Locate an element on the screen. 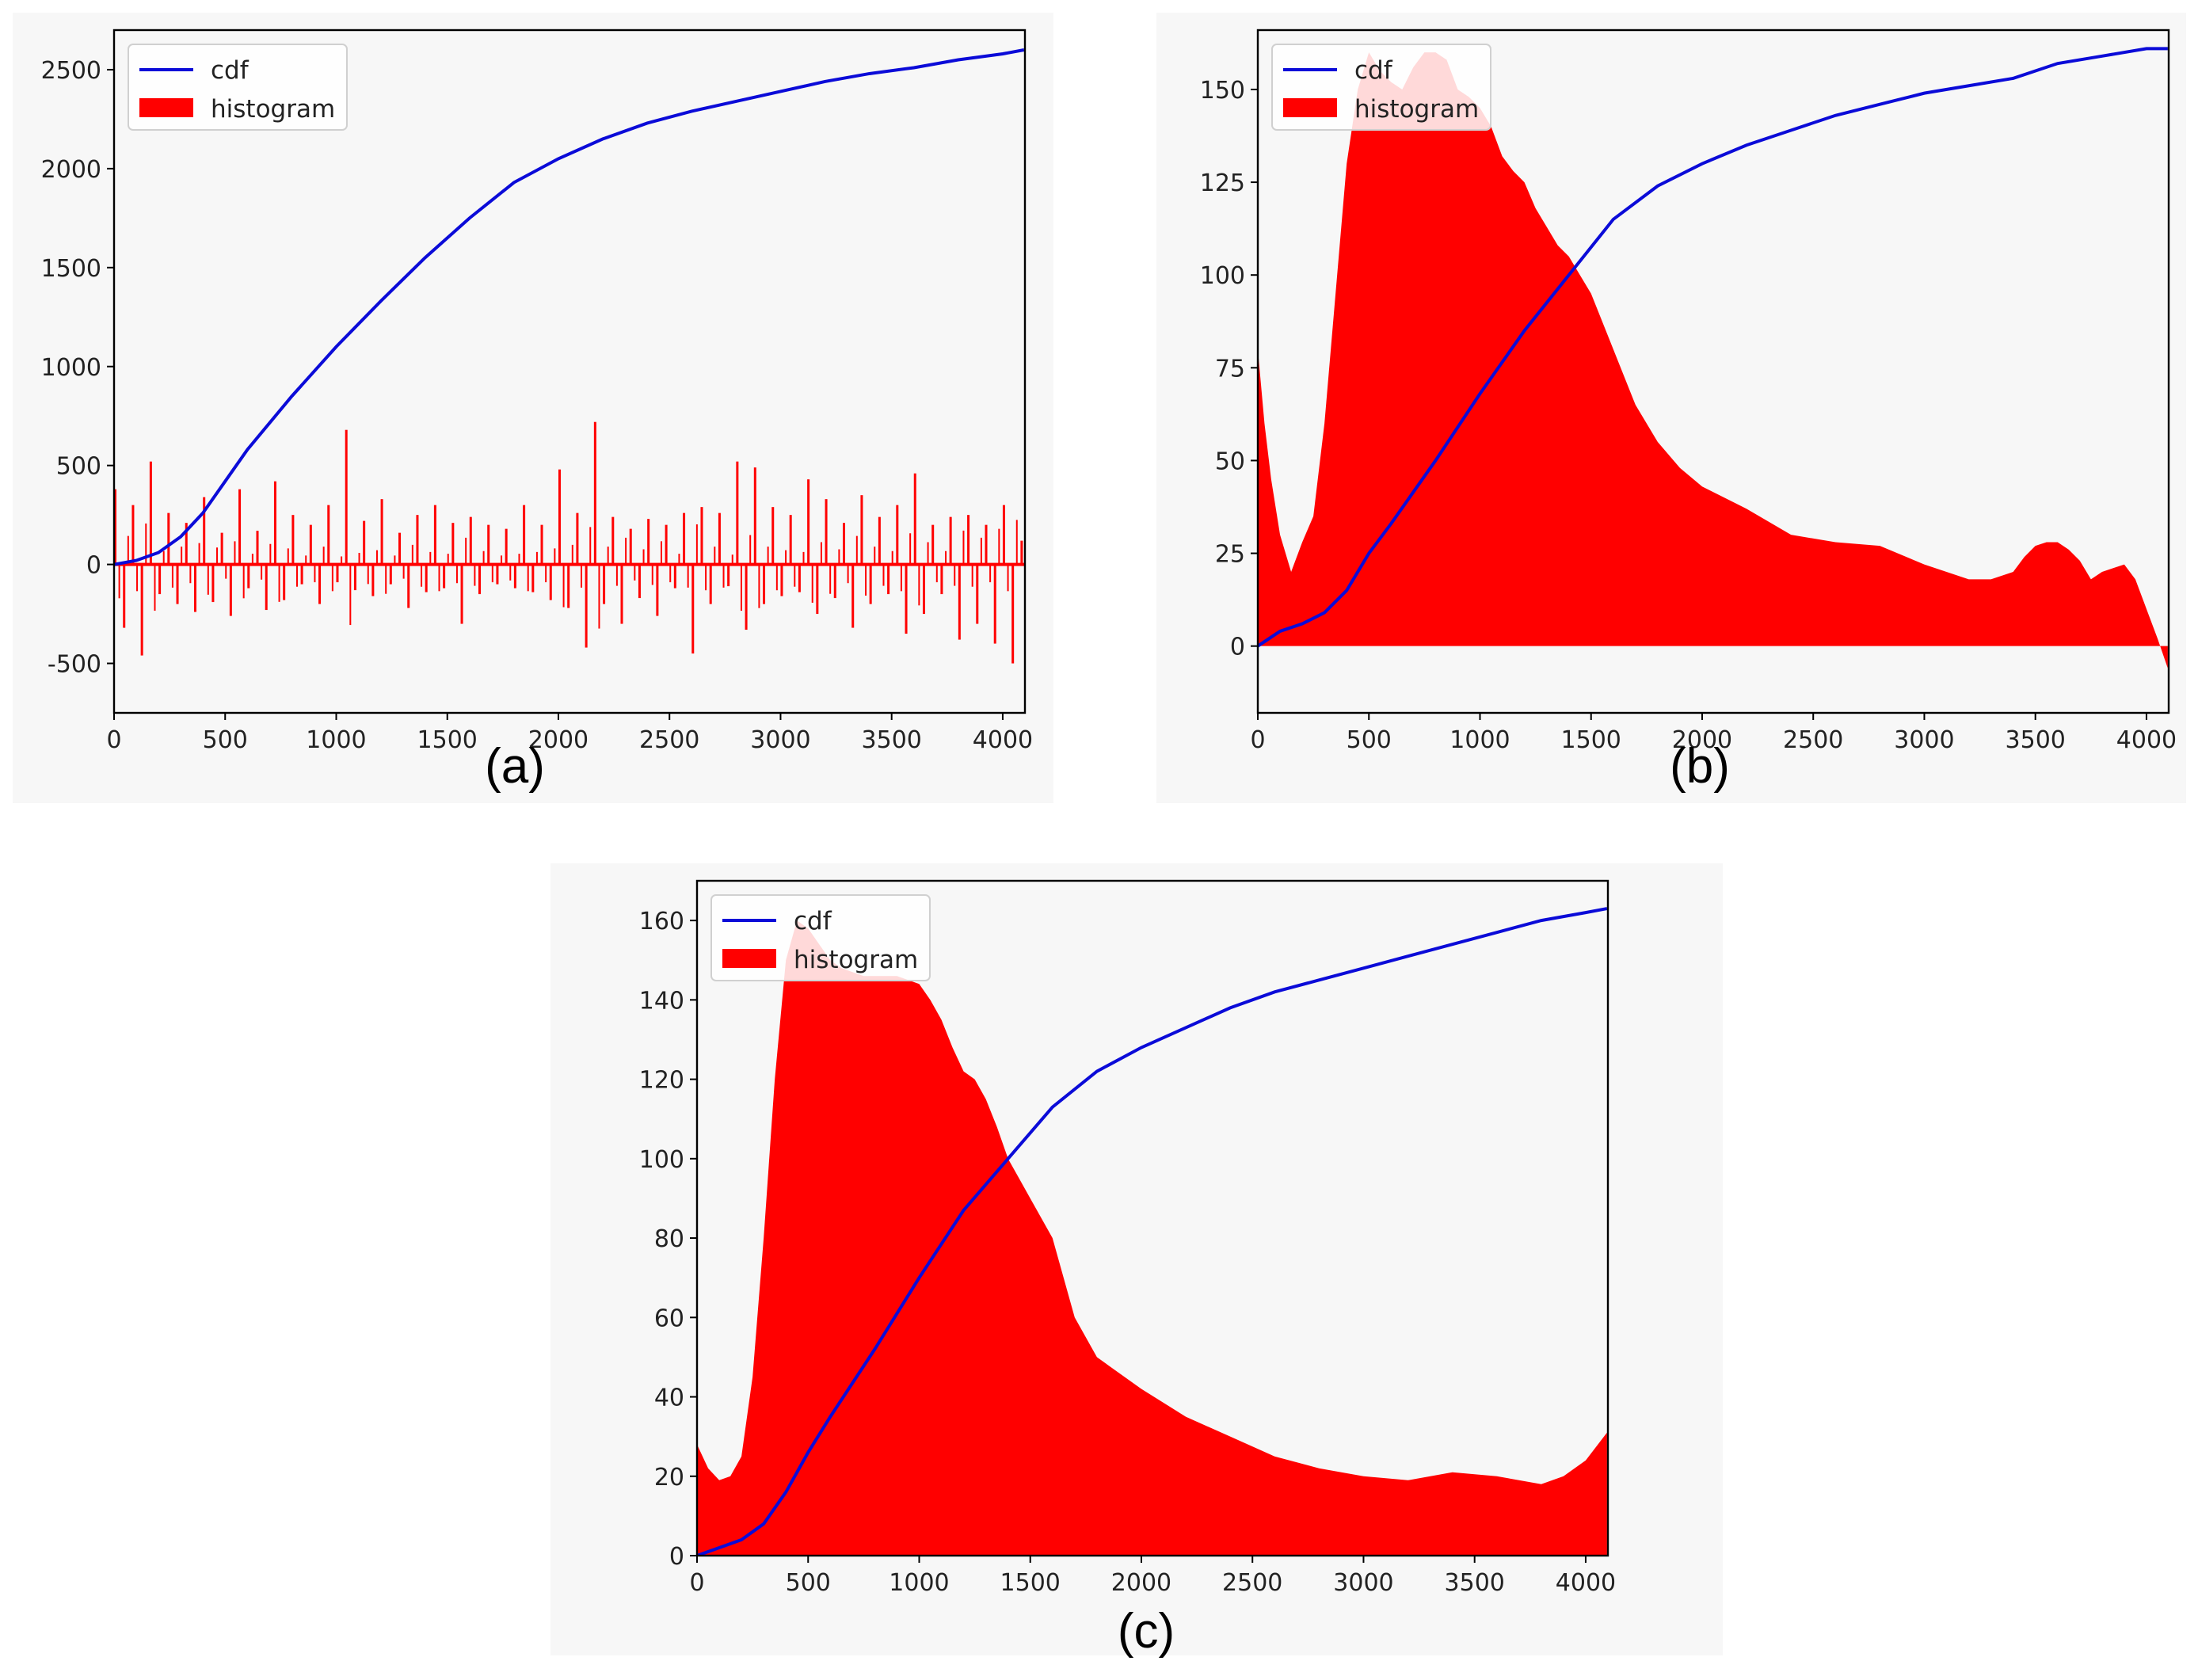 Image resolution: width=2198 pixels, height=1680 pixels. chart-b-ytick-label: 0 is located at coordinates (1237, 647).